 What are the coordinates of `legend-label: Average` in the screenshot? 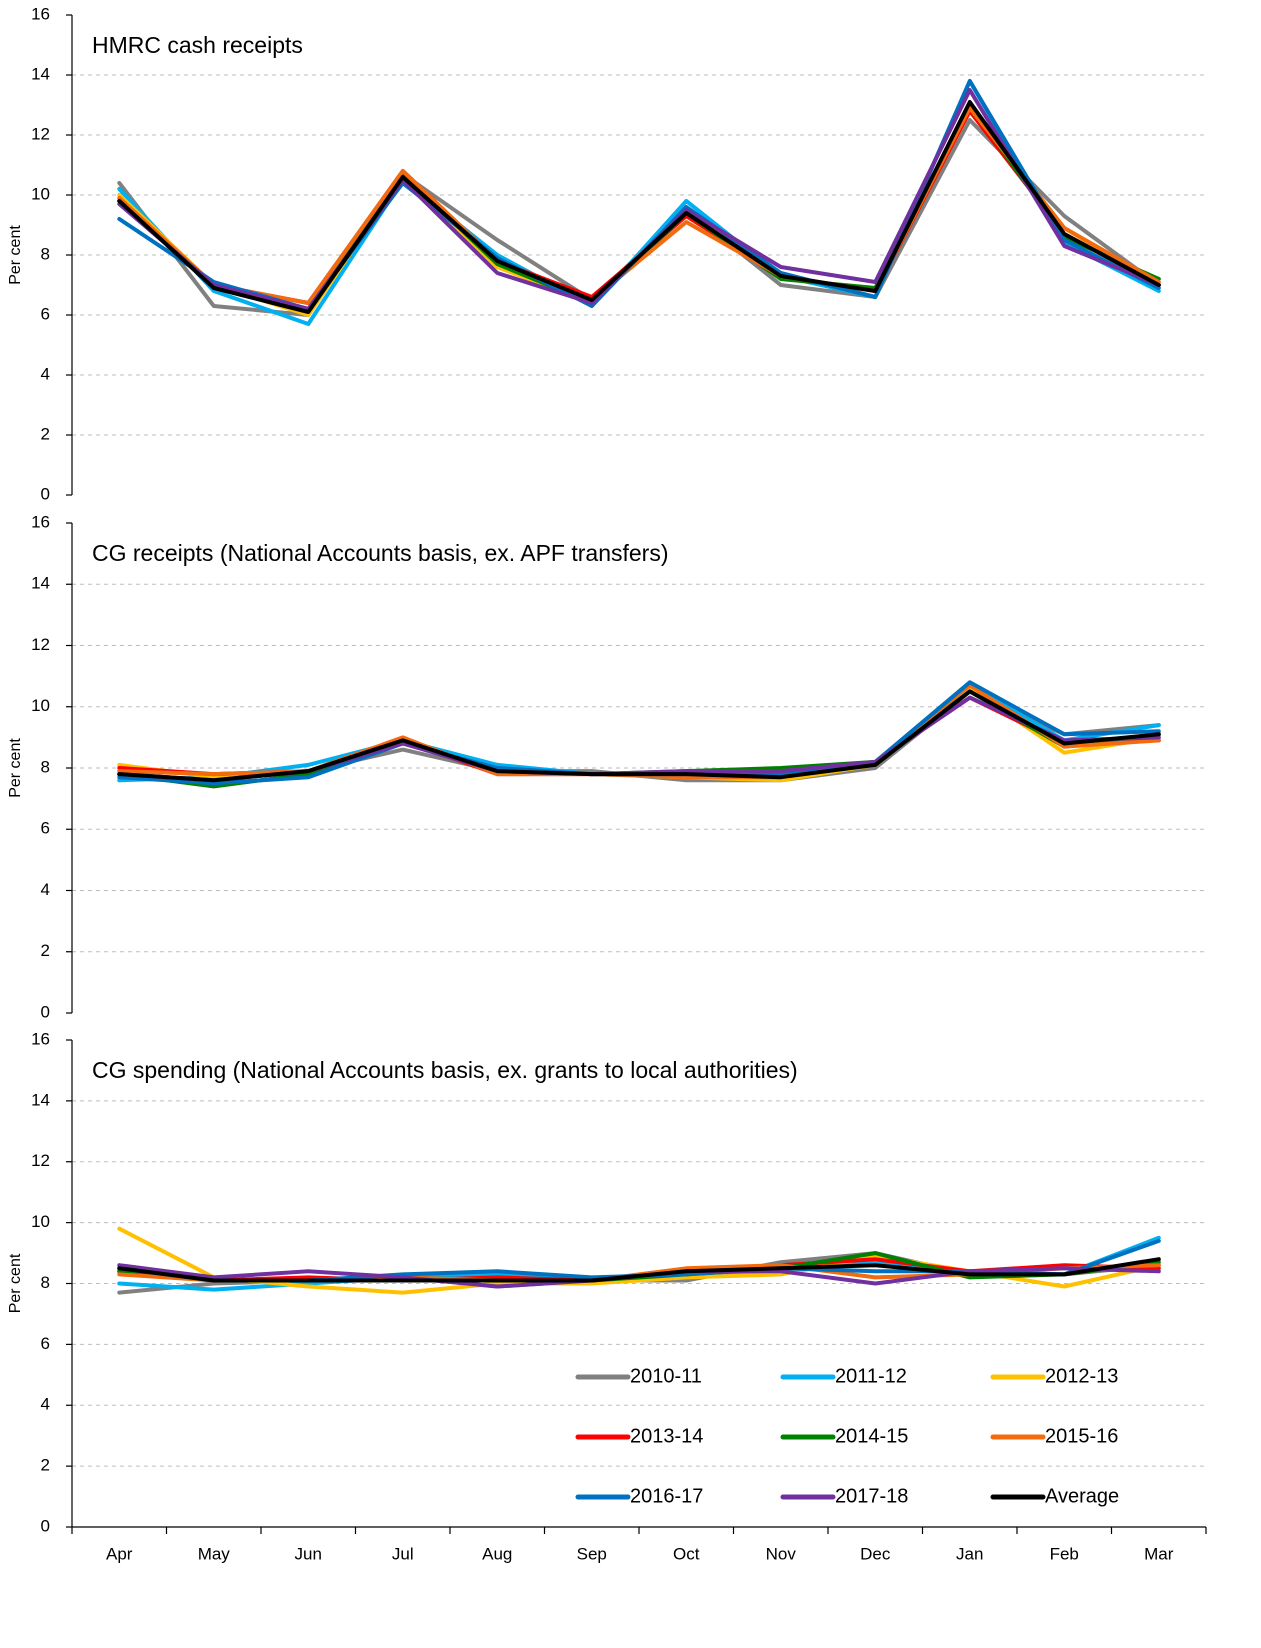 It's located at (1082, 1496).